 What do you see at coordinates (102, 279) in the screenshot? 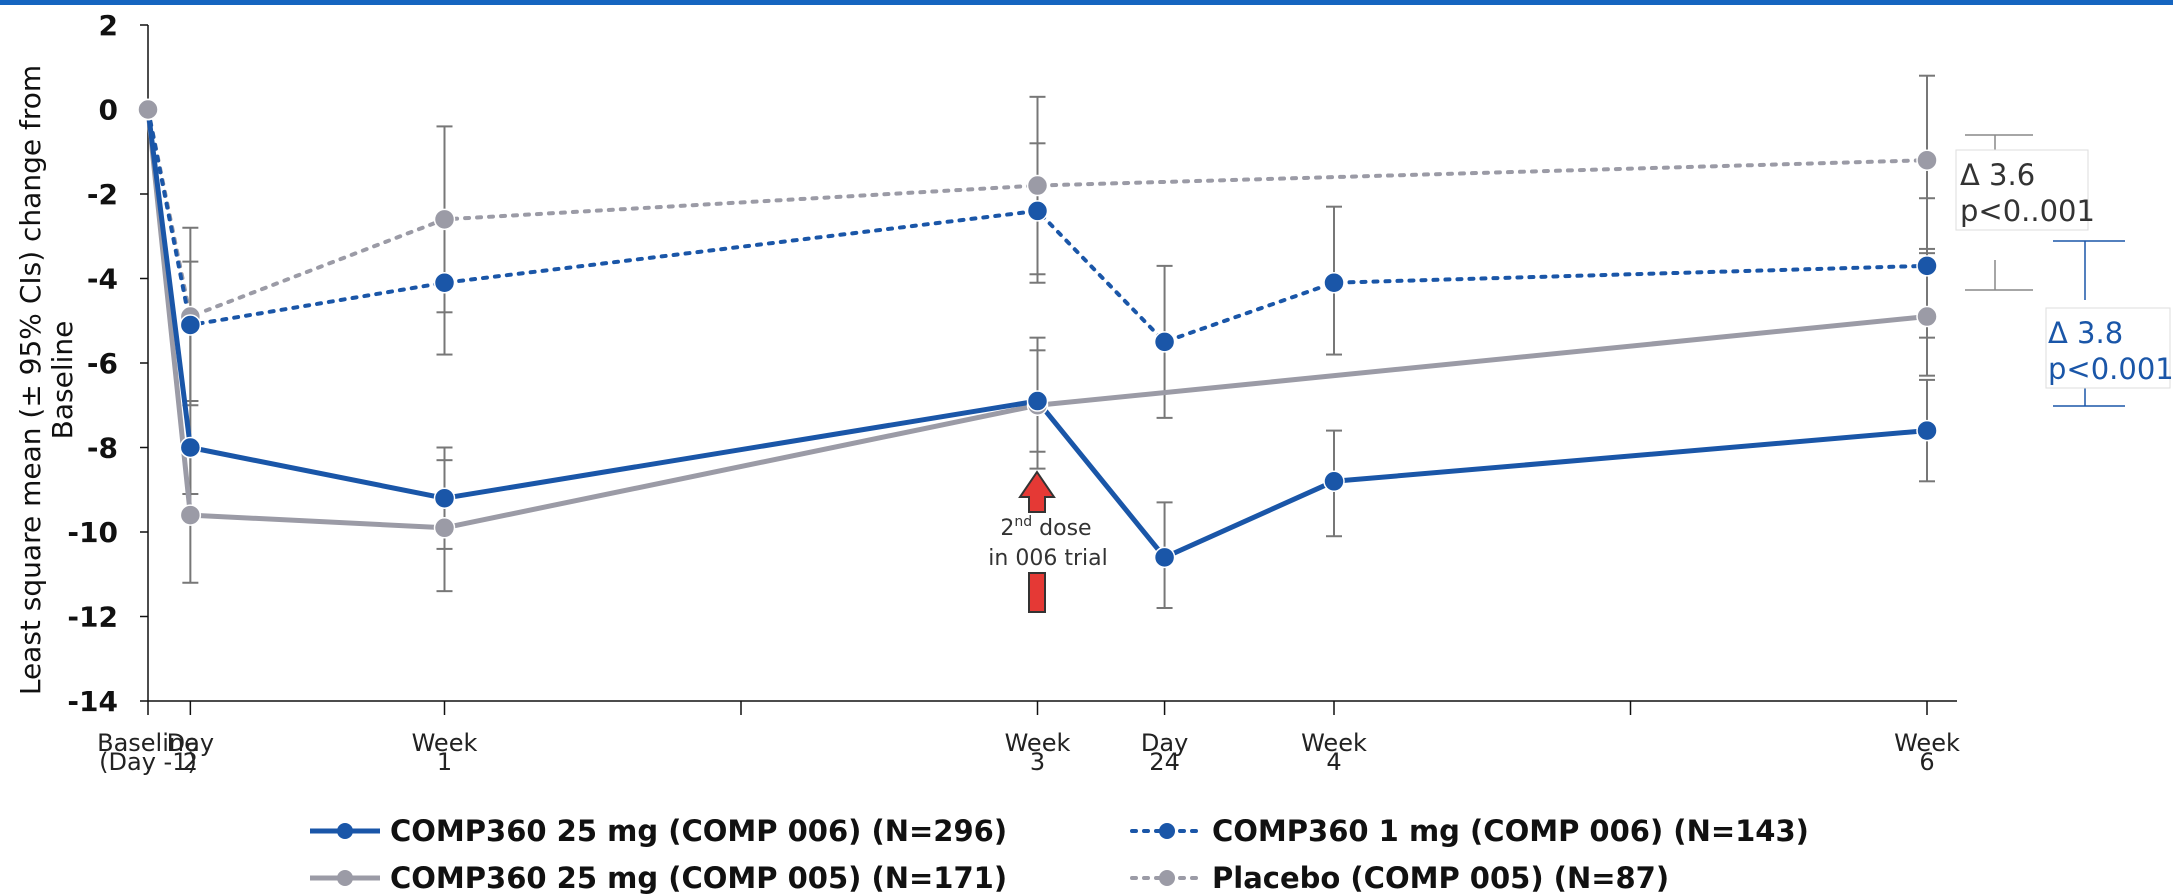
I see `y-tick-label: -4` at bounding box center [102, 279].